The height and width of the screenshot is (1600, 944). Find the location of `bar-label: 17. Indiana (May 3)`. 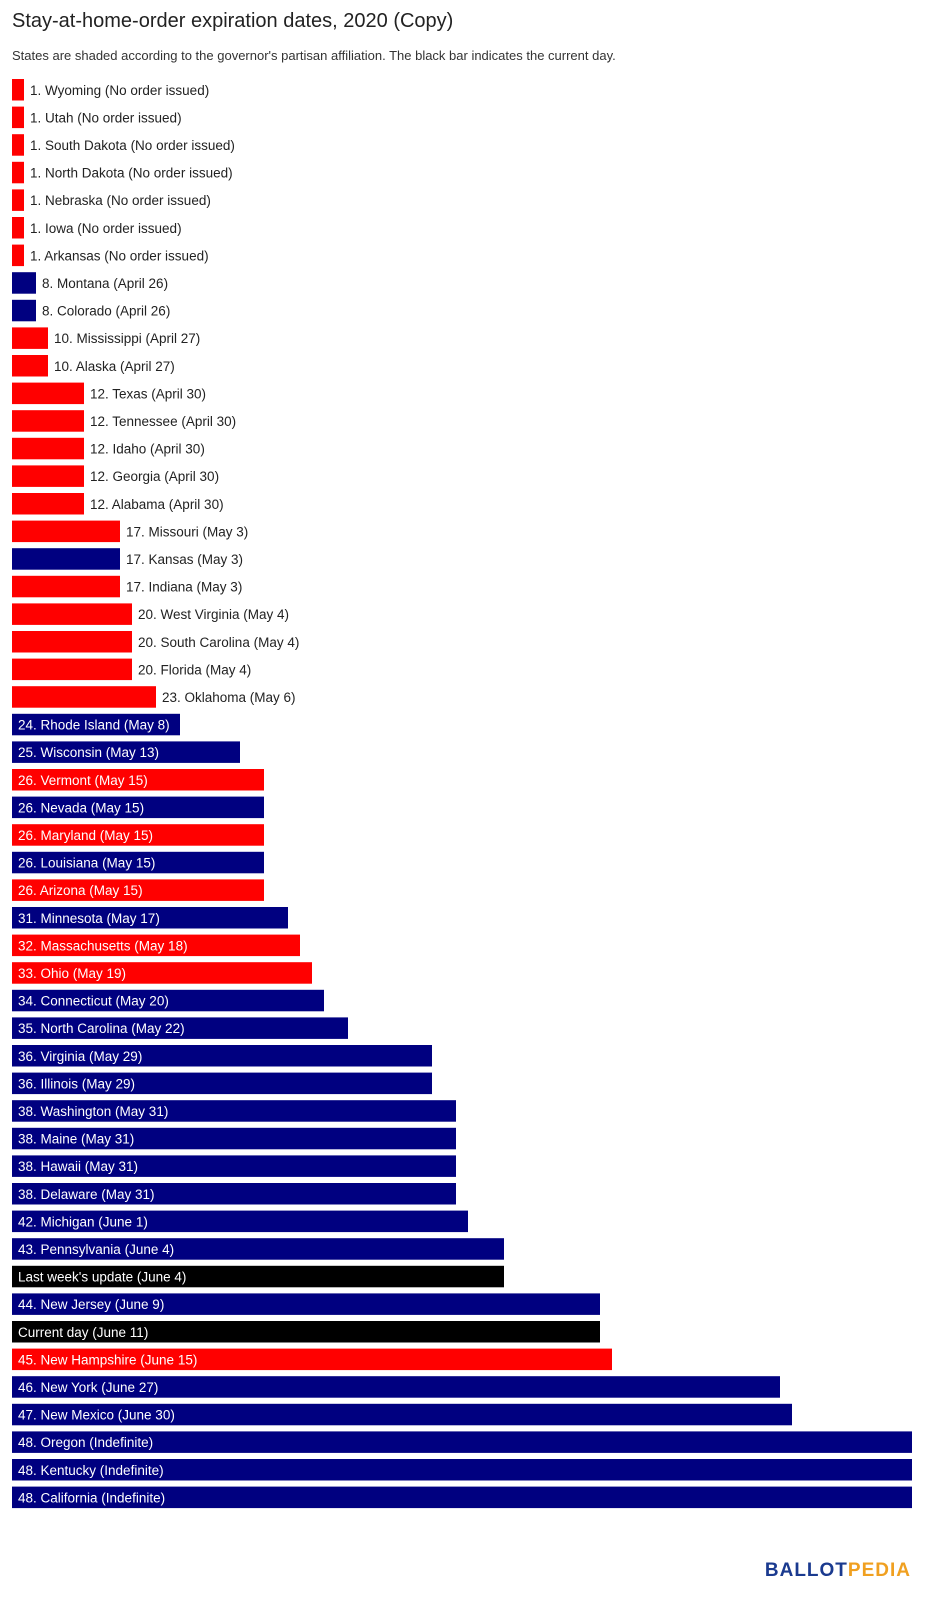

bar-label: 17. Indiana (May 3) is located at coordinates (184, 587).